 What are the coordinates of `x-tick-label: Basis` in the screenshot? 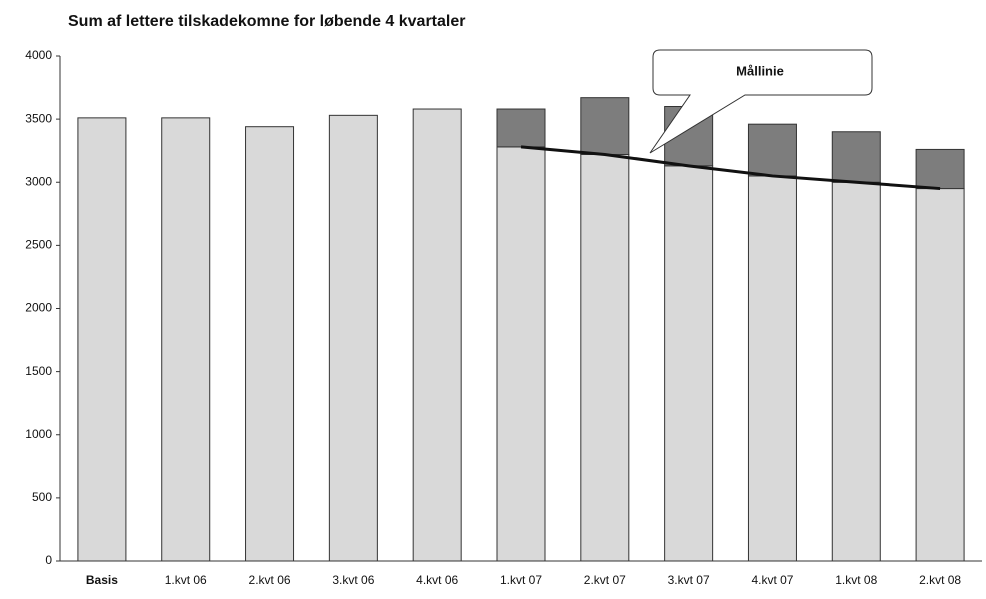 It's located at (102, 580).